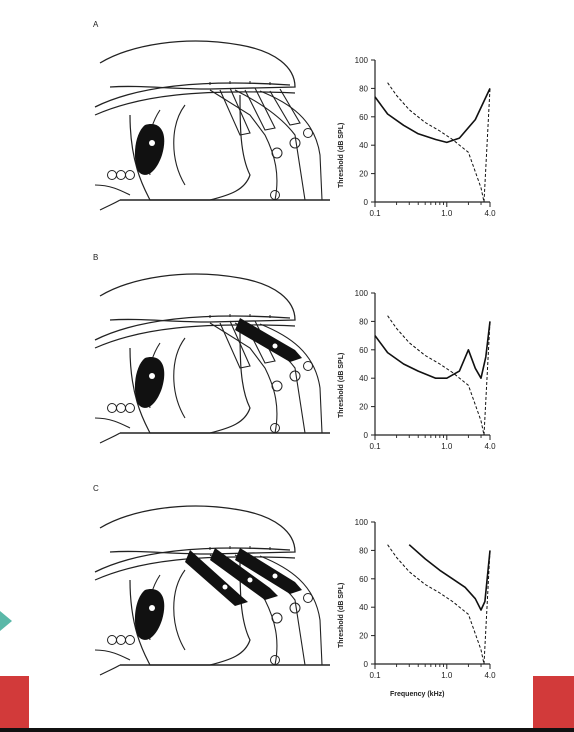  What do you see at coordinates (341, 615) in the screenshot?
I see `y-axis-label-c: Threshold (dB SPL)` at bounding box center [341, 615].